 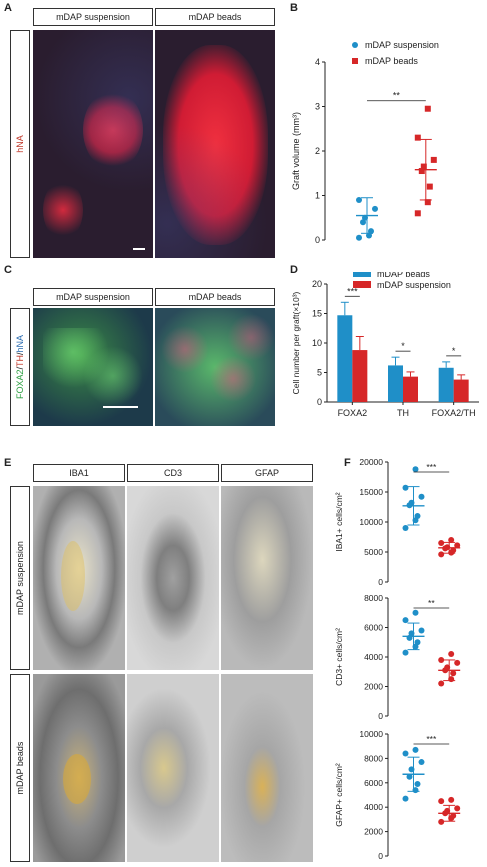 I want to click on legend-label-1: mDAP beads, so click(x=391, y=61).